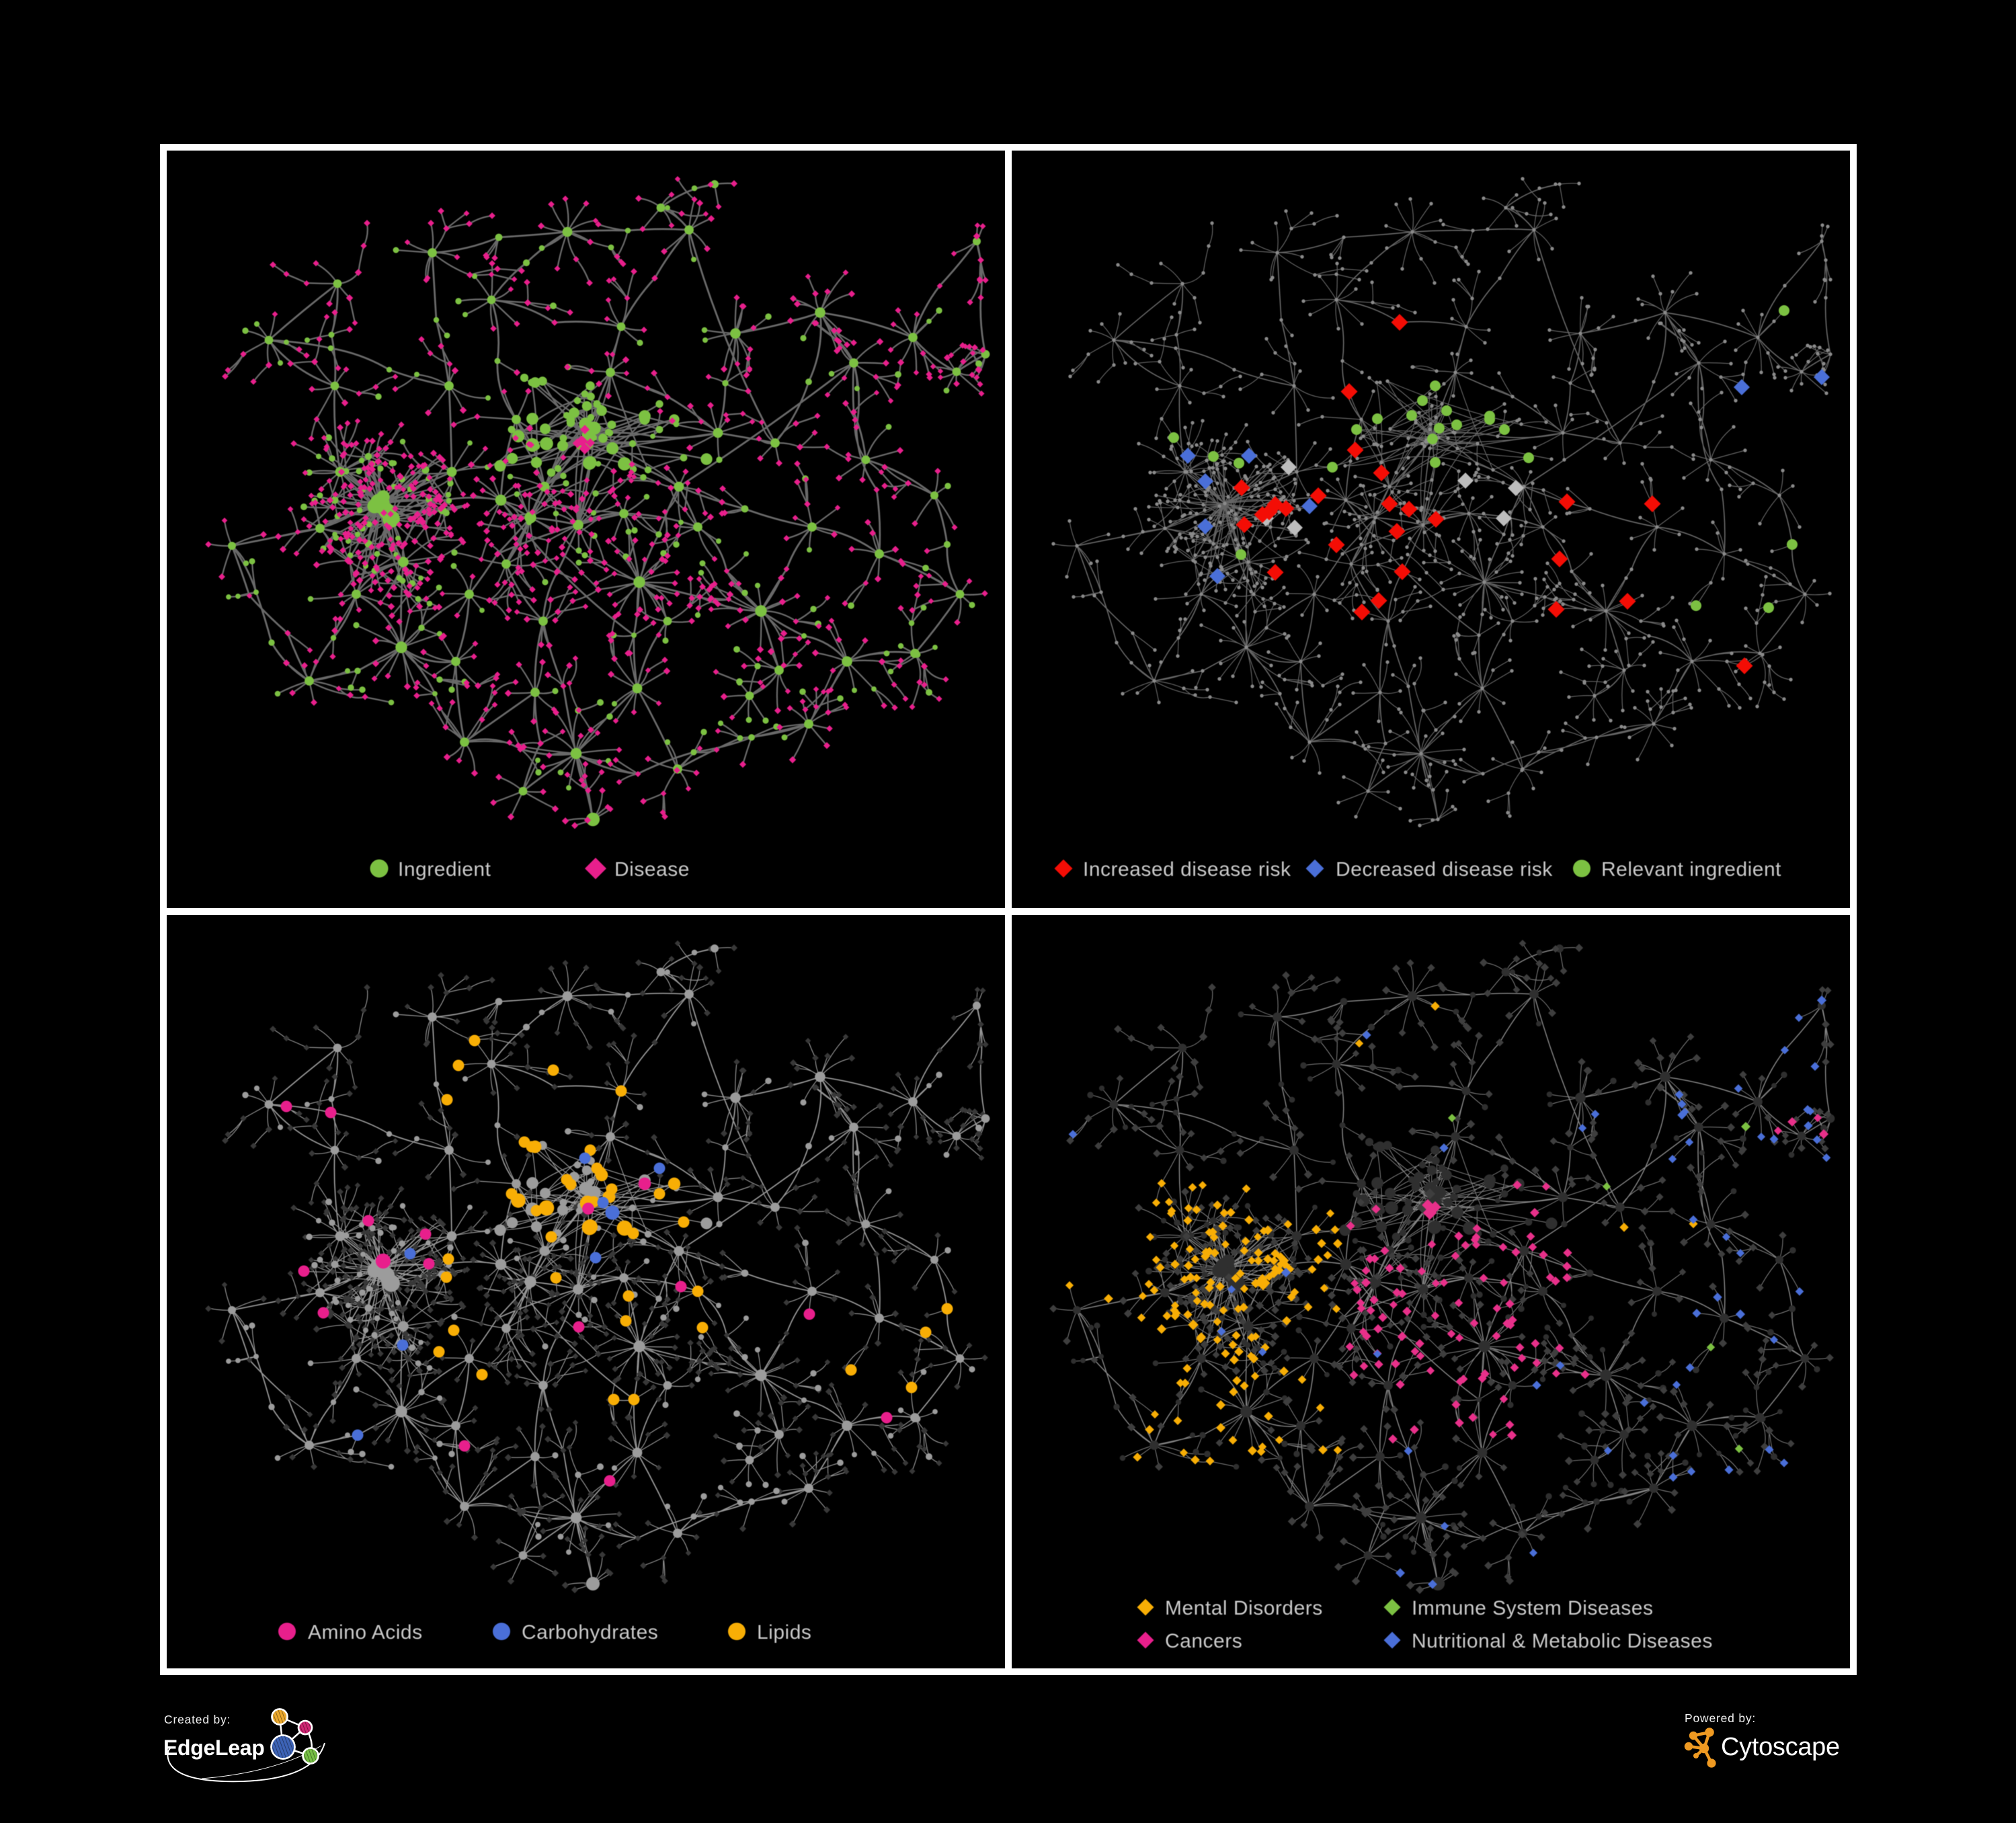 Image resolution: width=2016 pixels, height=1823 pixels. Describe the element at coordinates (1780, 1747) in the screenshot. I see `svg-text: Cytoscape` at that location.